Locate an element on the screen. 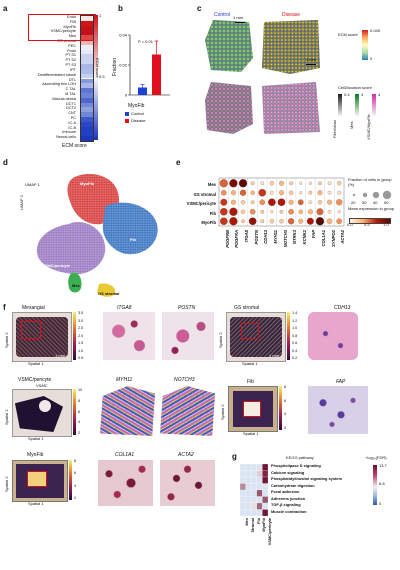 This screenshot has height=570, width=400. panel-e-color-tick-0: 0.0 is located at coordinates (350, 224).